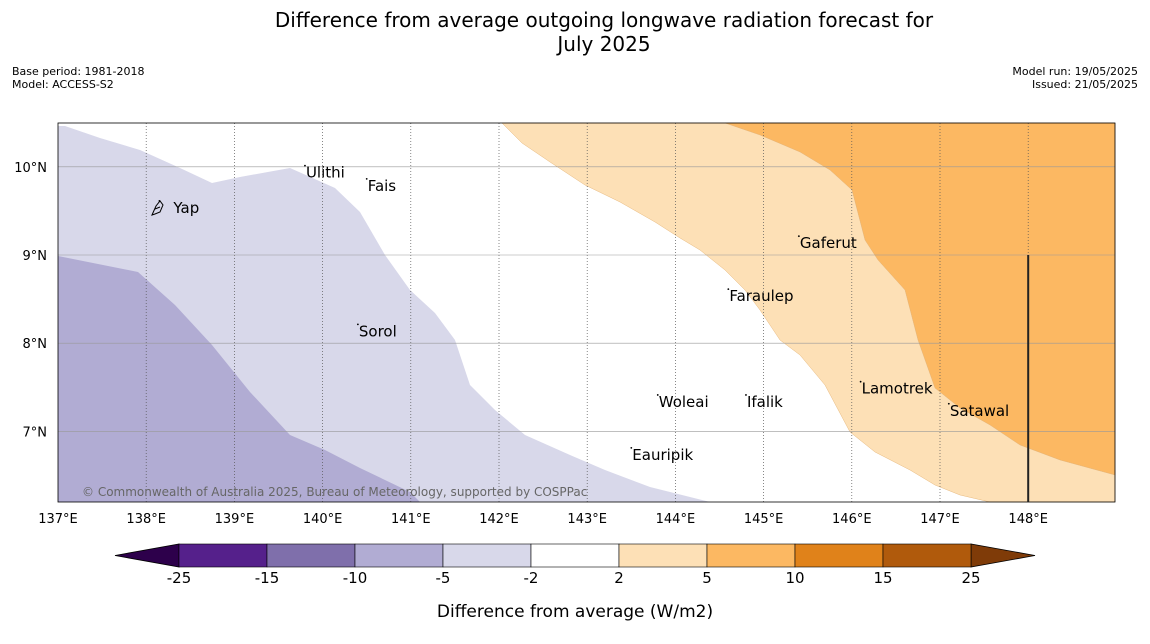 The height and width of the screenshot is (644, 1150). What do you see at coordinates (940, 519) in the screenshot?
I see `lon-tick-label: 147°E` at bounding box center [940, 519].